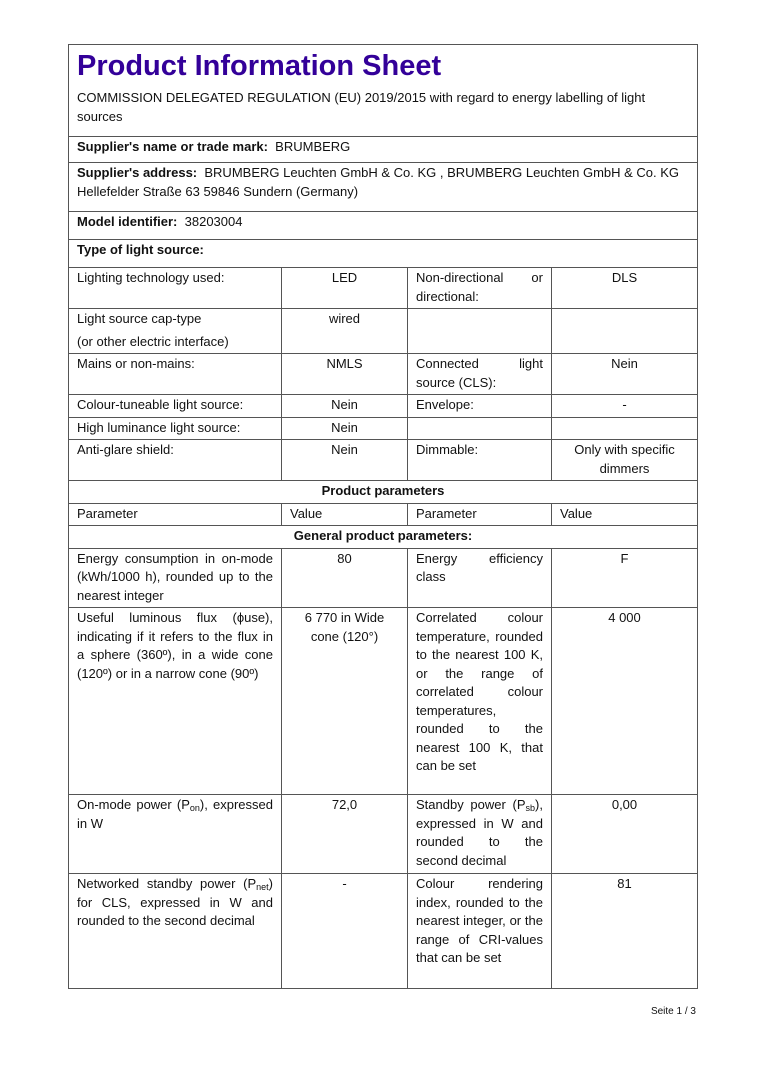 This screenshot has height=1080, width=764. What do you see at coordinates (530, 808) in the screenshot?
I see `label-subscript: sb` at bounding box center [530, 808].